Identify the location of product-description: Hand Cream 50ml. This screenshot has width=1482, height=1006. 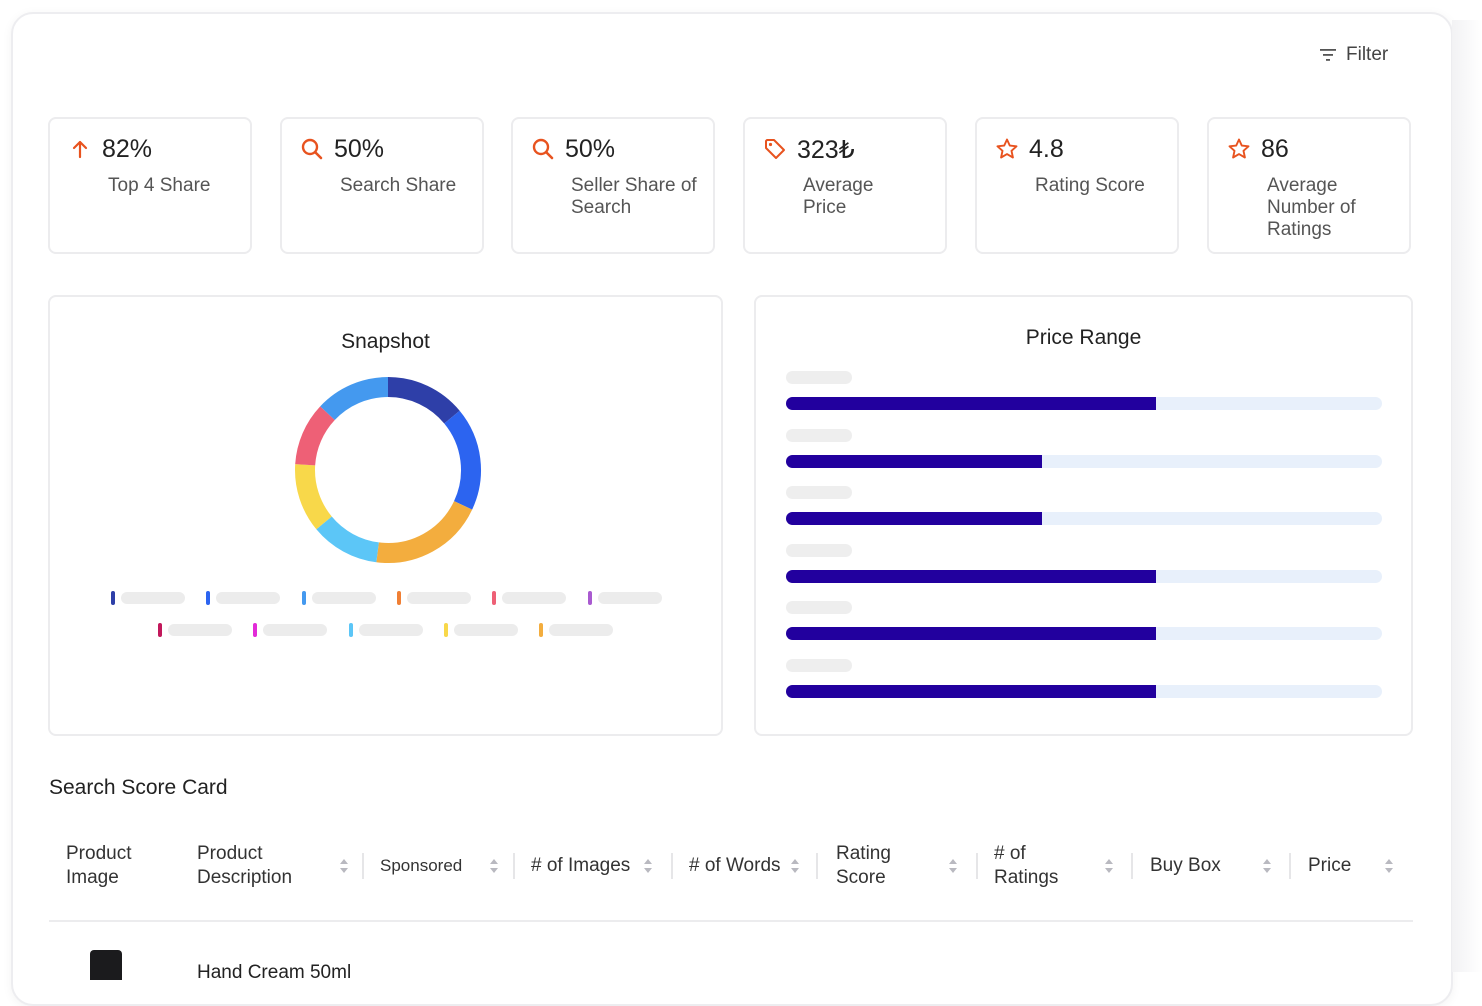
(274, 972).